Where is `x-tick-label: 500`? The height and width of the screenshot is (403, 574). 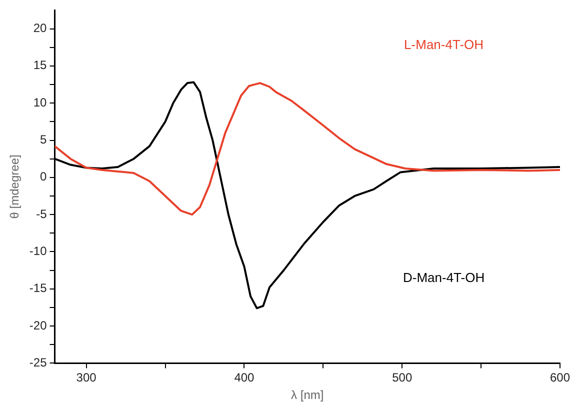 x-tick-label: 500 is located at coordinates (402, 377).